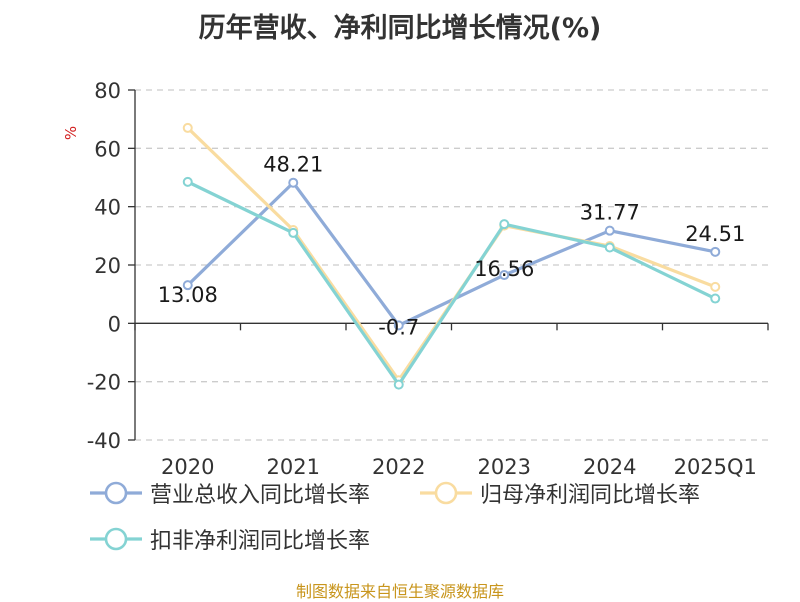 The image size is (800, 602). What do you see at coordinates (715, 467) in the screenshot?
I see `x-tick-label: 2025Q1` at bounding box center [715, 467].